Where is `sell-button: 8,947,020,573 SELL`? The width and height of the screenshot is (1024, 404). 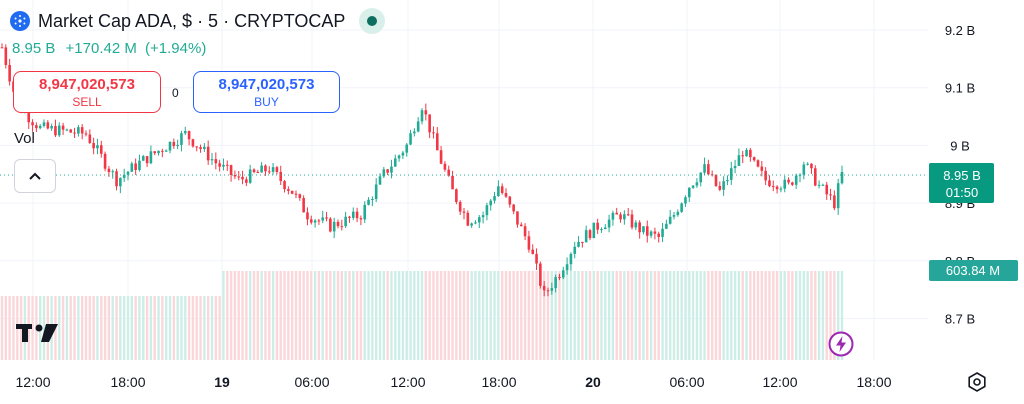
sell-button: 8,947,020,573 SELL is located at coordinates (87, 92).